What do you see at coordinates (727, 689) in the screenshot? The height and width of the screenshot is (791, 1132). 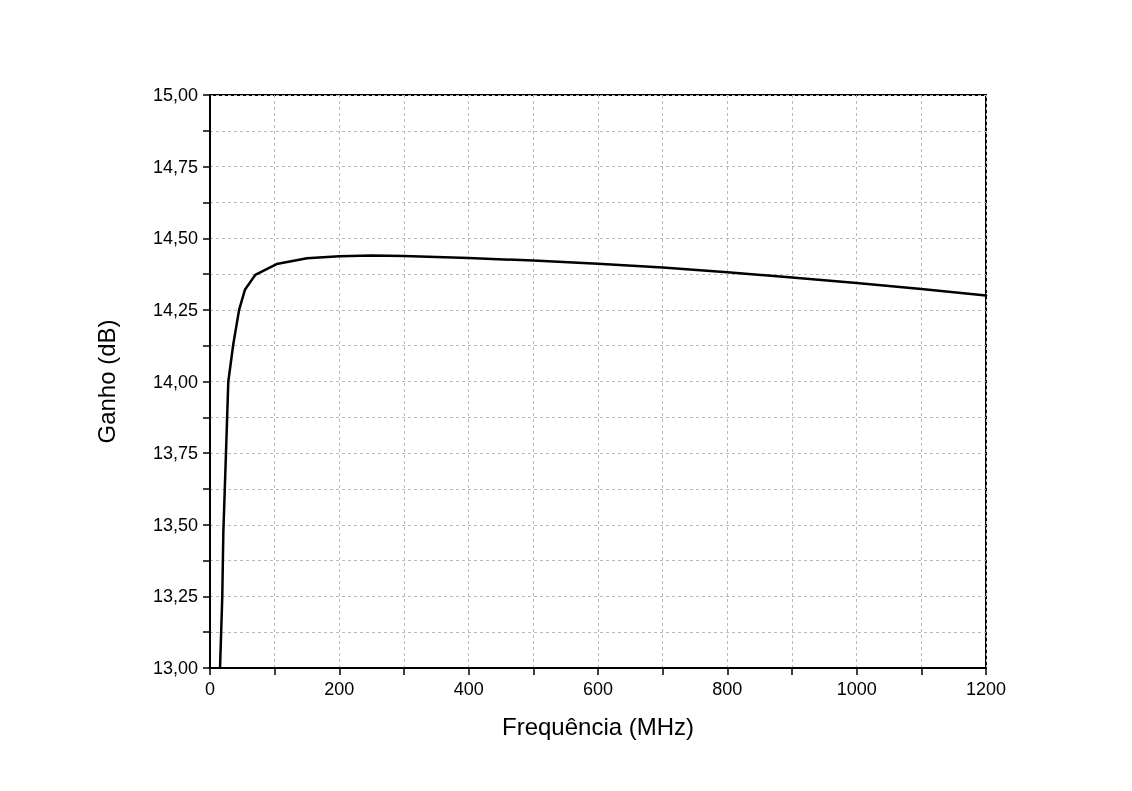 I see `x-tick-label: 800` at bounding box center [727, 689].